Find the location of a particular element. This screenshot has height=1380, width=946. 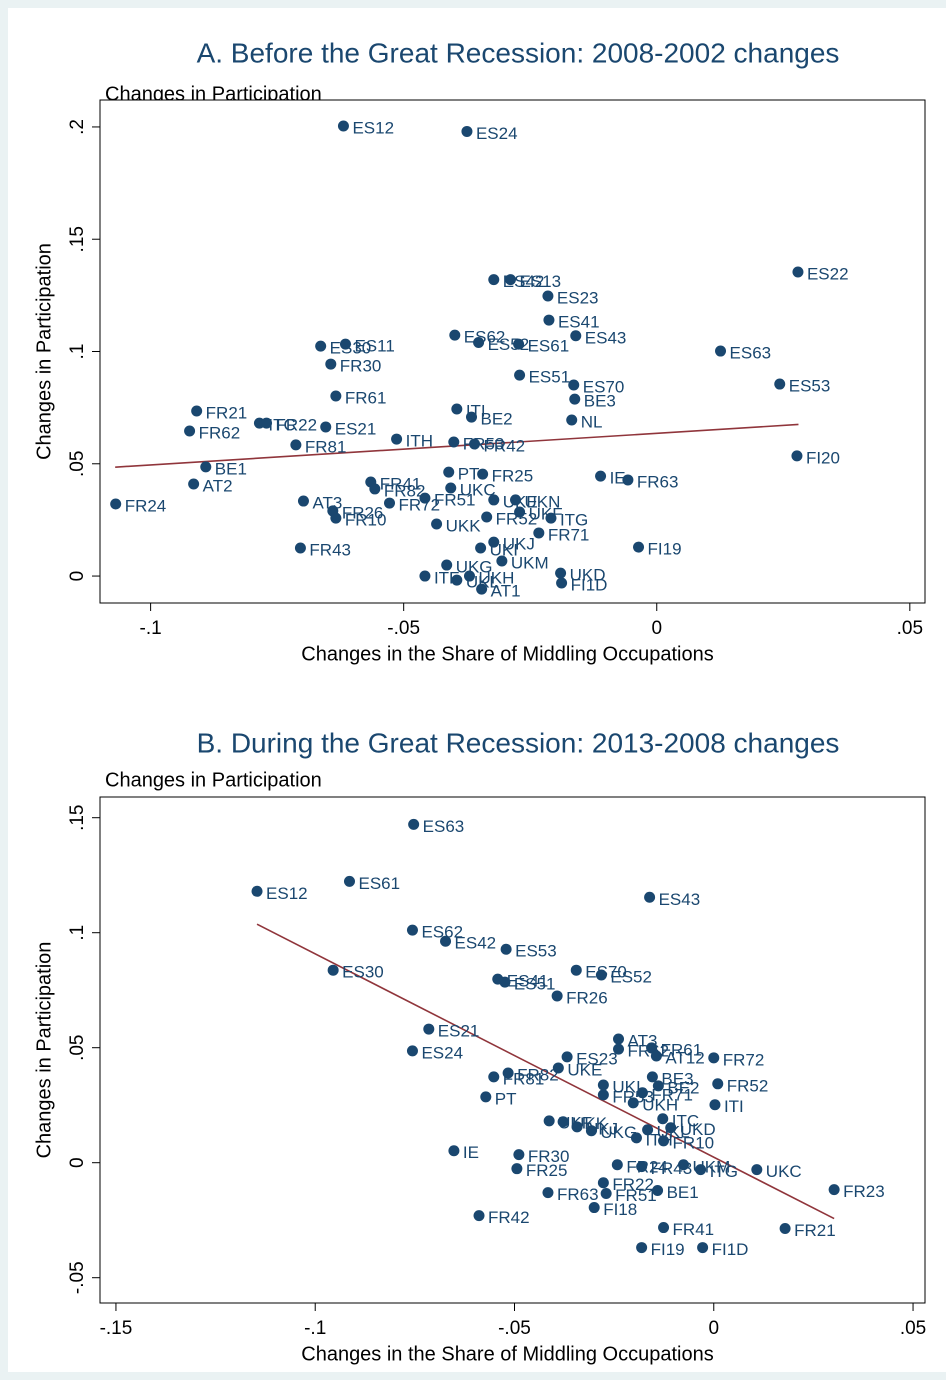

point-label: UKG is located at coordinates (618, 1132).